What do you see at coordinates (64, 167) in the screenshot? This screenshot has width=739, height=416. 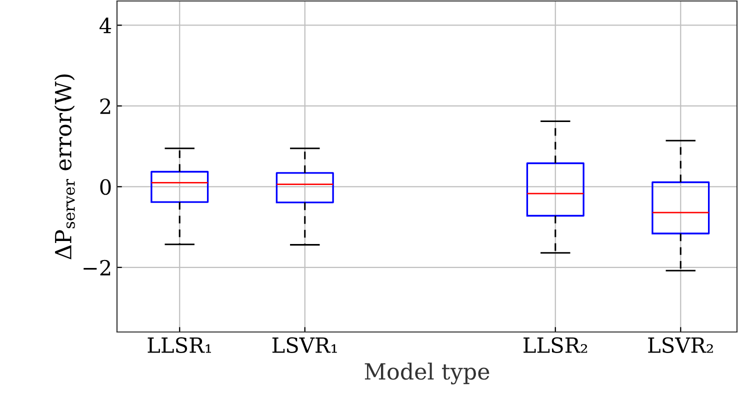 I see `y-axis-title: ΔP$_{server}$ error(W)` at bounding box center [64, 167].